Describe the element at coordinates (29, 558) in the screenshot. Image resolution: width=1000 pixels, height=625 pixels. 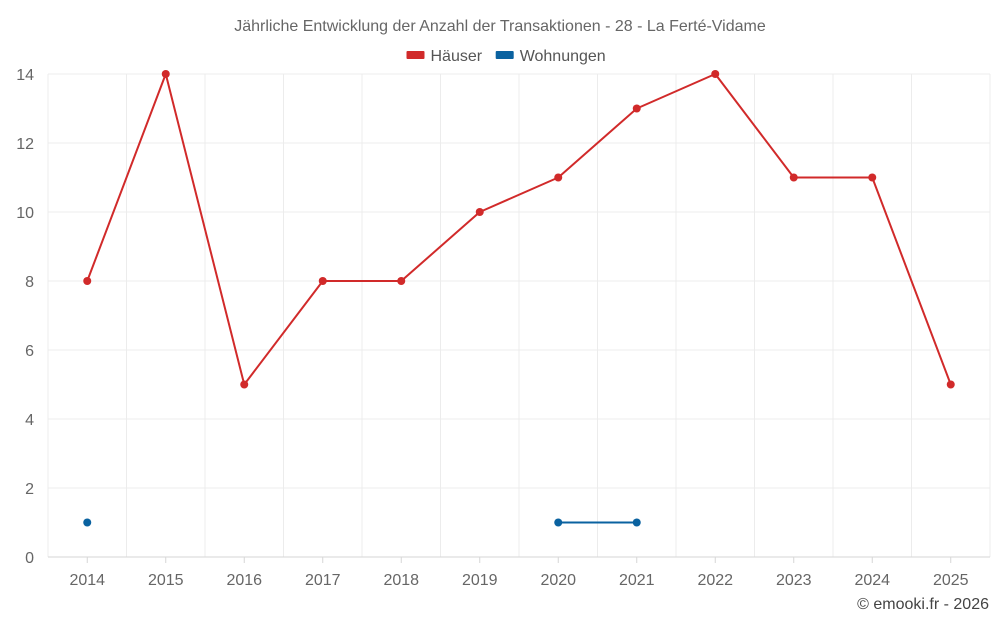
I see `y-tick-label: 0` at that location.